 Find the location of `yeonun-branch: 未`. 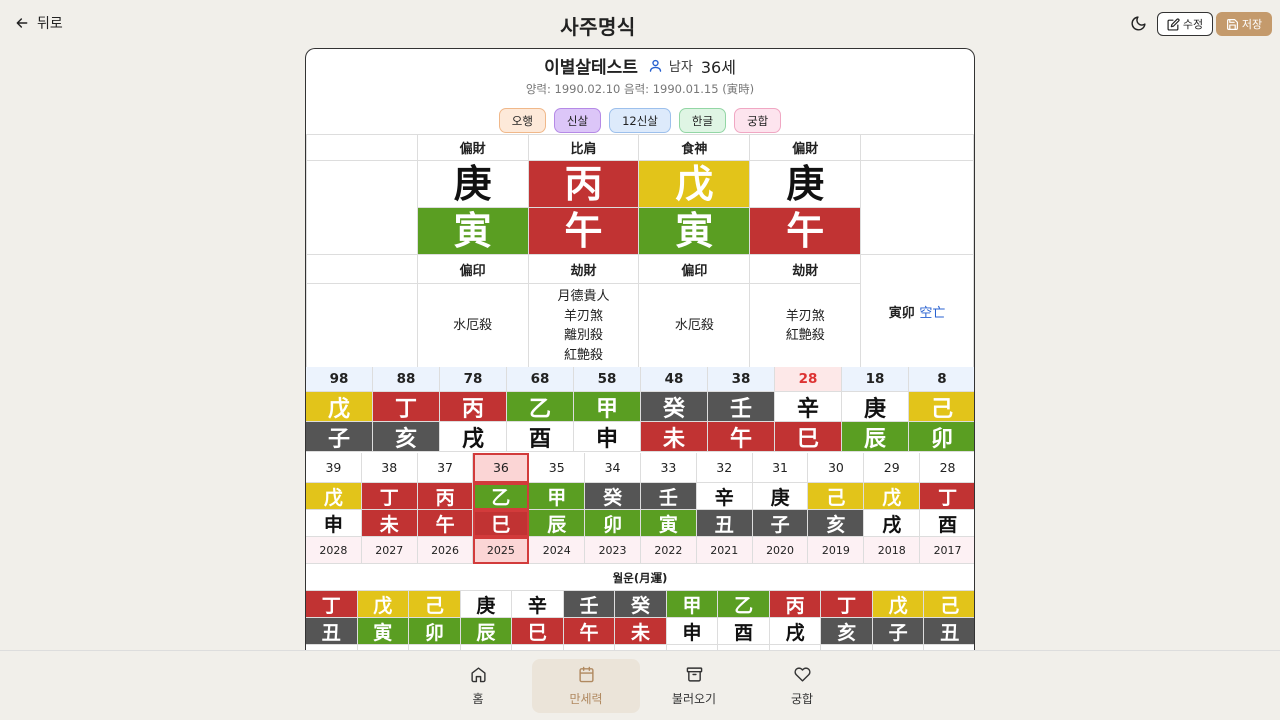

yeonun-branch: 未 is located at coordinates (389, 523).